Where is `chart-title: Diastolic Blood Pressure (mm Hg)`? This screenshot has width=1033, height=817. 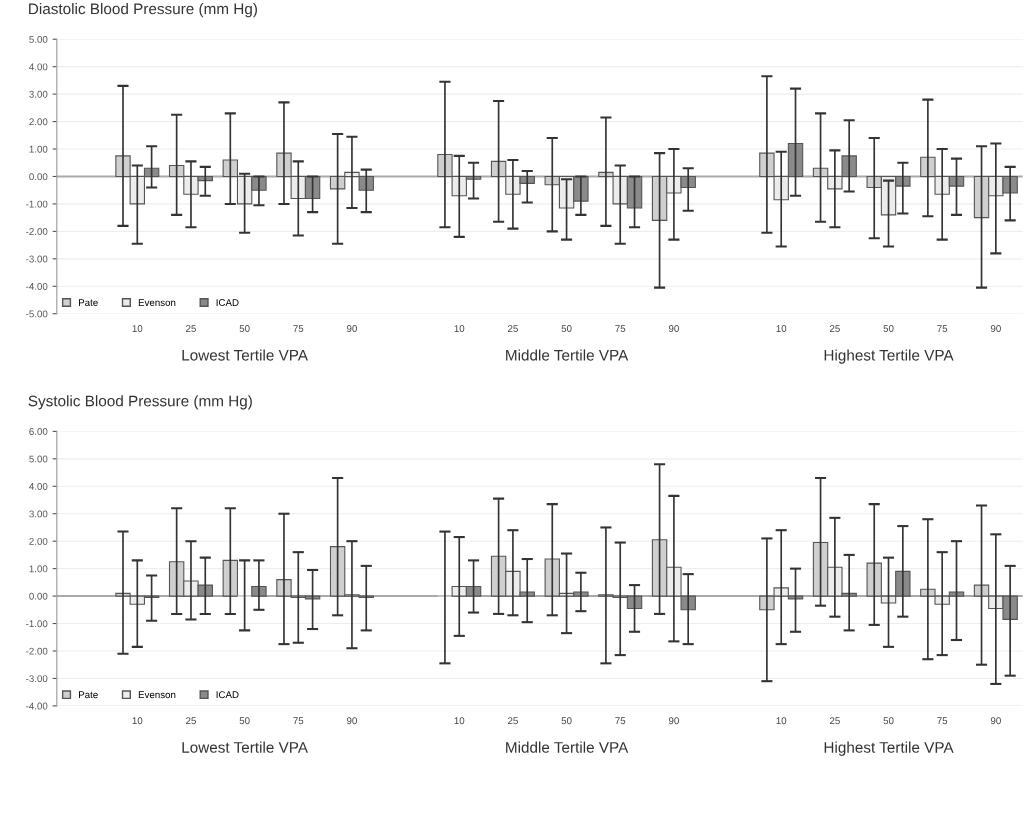 chart-title: Diastolic Blood Pressure (mm Hg) is located at coordinates (143, 10).